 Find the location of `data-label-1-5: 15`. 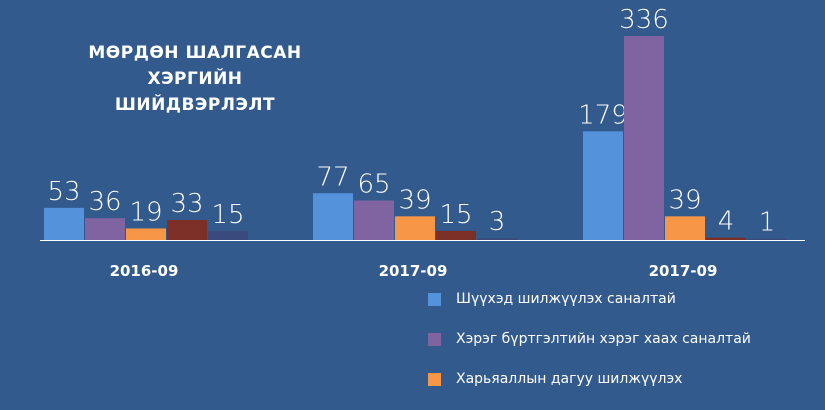

data-label-1-5: 15 is located at coordinates (227, 215).